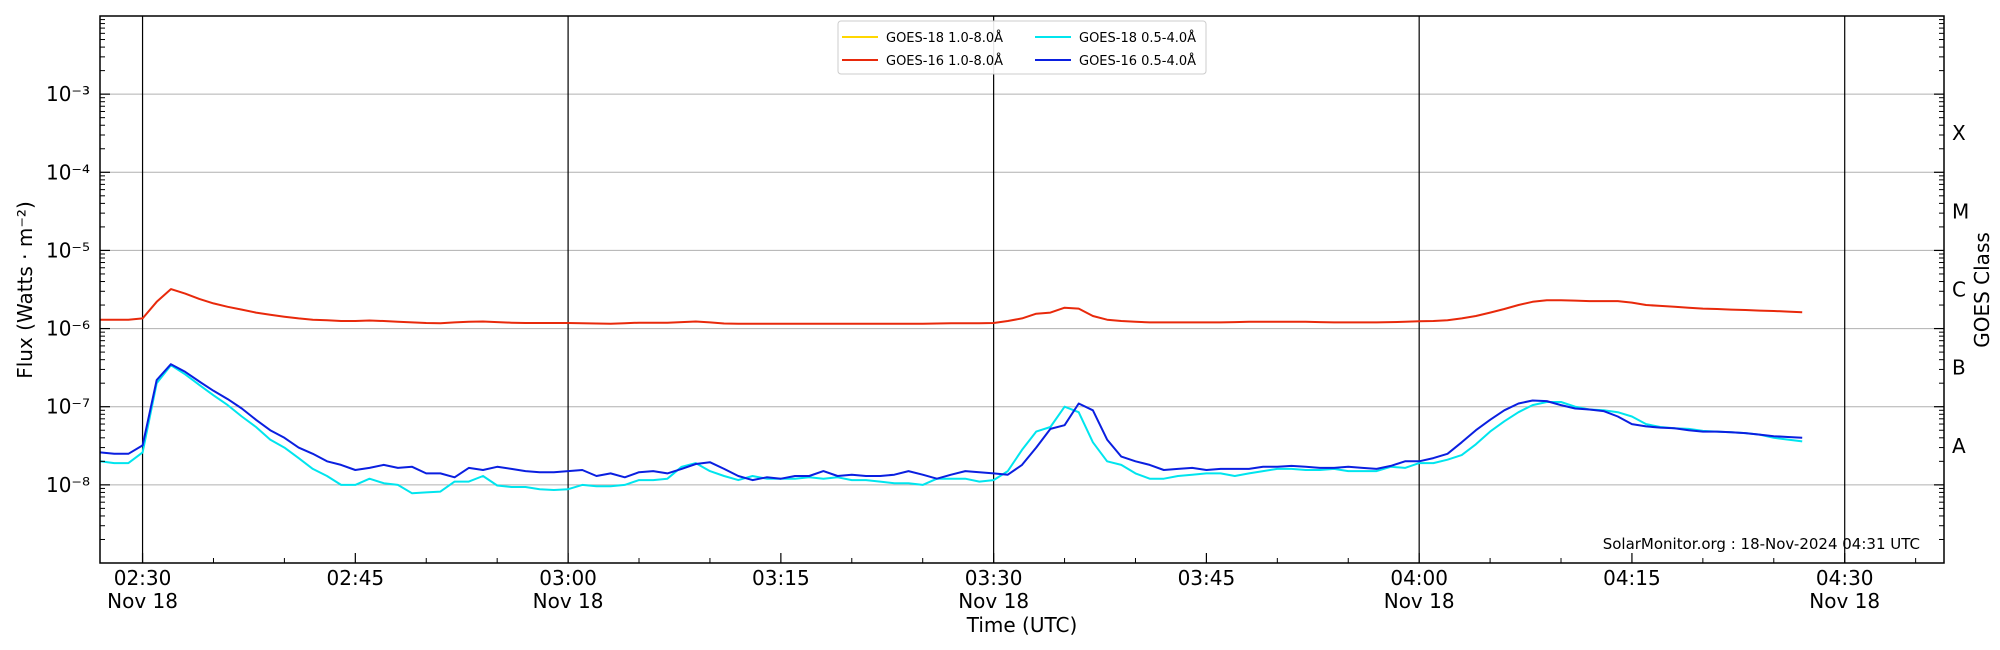 This screenshot has height=650, width=2000. What do you see at coordinates (944, 61) in the screenshot?
I see `legend-label: GOES-16 1.0-8.0Å` at bounding box center [944, 61].